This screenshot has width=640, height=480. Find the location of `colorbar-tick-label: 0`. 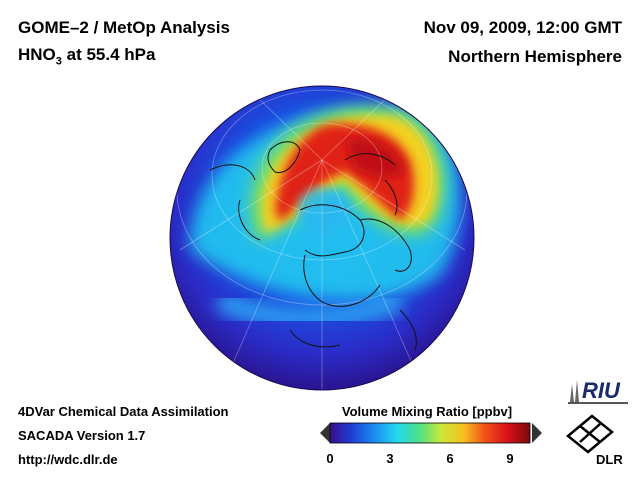

colorbar-tick-label: 0 is located at coordinates (330, 458).